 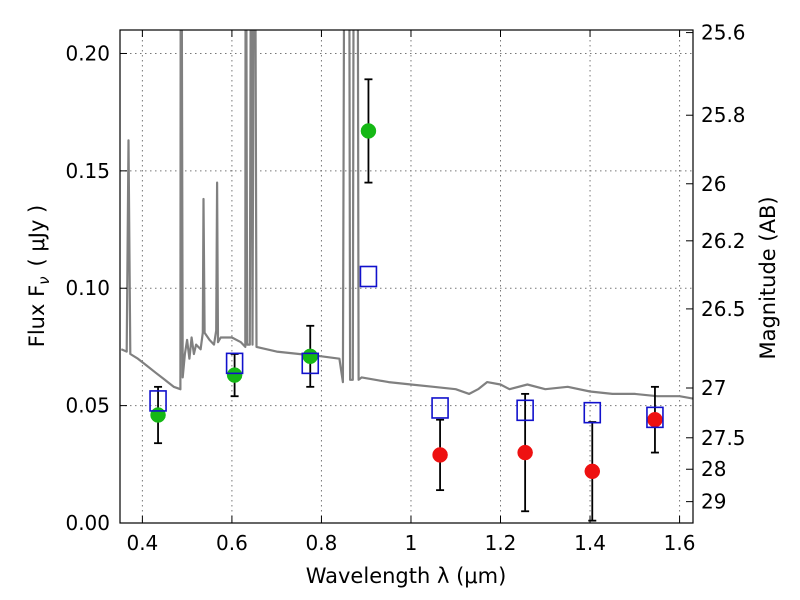 I want to click on right-axis-label: Magnitude (AB), so click(x=768, y=277).